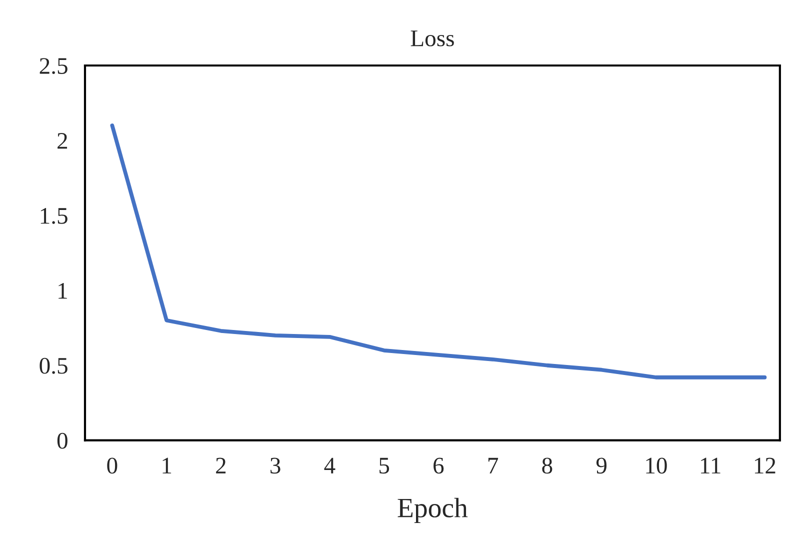 This screenshot has height=537, width=787. Describe the element at coordinates (62, 291) in the screenshot. I see `y-tick-label: 1` at that location.